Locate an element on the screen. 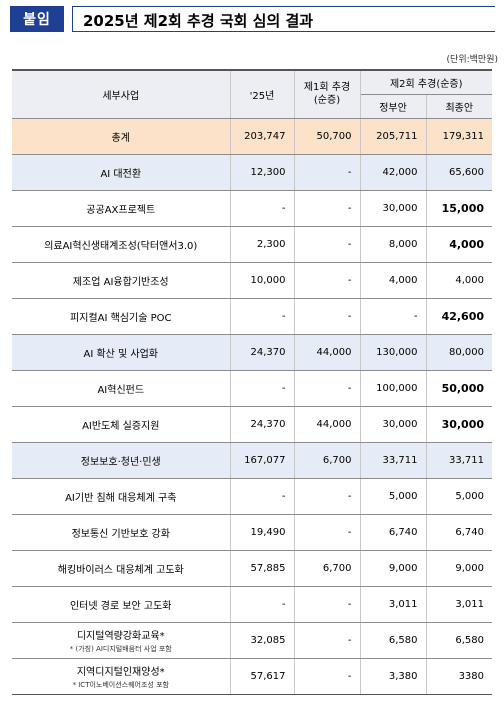 The width and height of the screenshot is (504, 708). cell-final-proposal: 15,000 is located at coordinates (459, 208).